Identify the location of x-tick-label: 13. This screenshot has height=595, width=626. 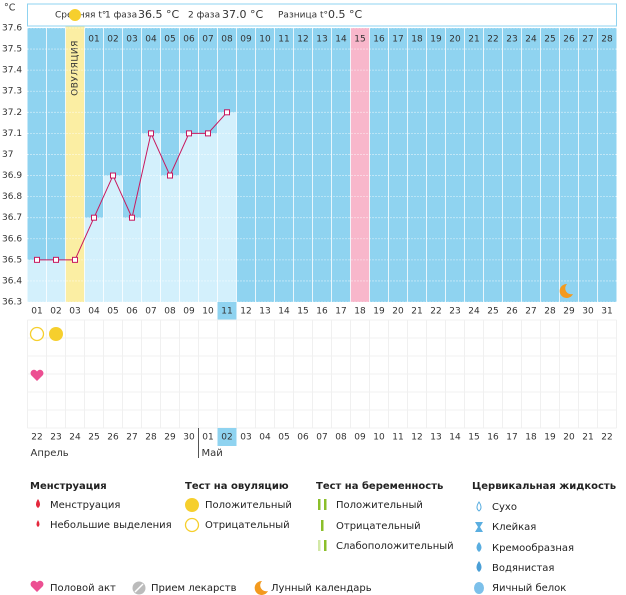
(264, 312).